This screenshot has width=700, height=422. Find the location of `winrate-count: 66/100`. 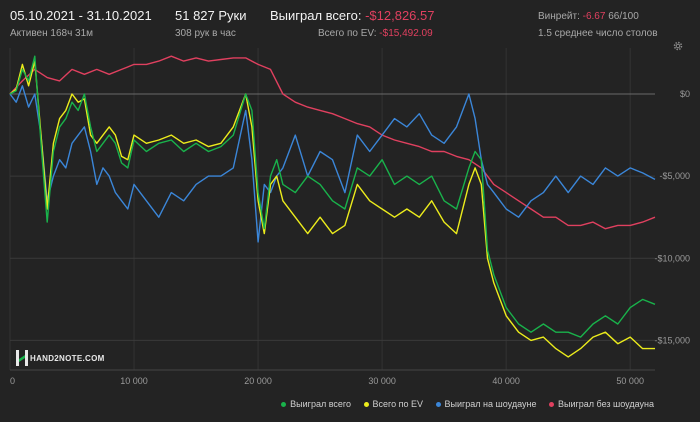

winrate-count: 66/100 is located at coordinates (623, 16).